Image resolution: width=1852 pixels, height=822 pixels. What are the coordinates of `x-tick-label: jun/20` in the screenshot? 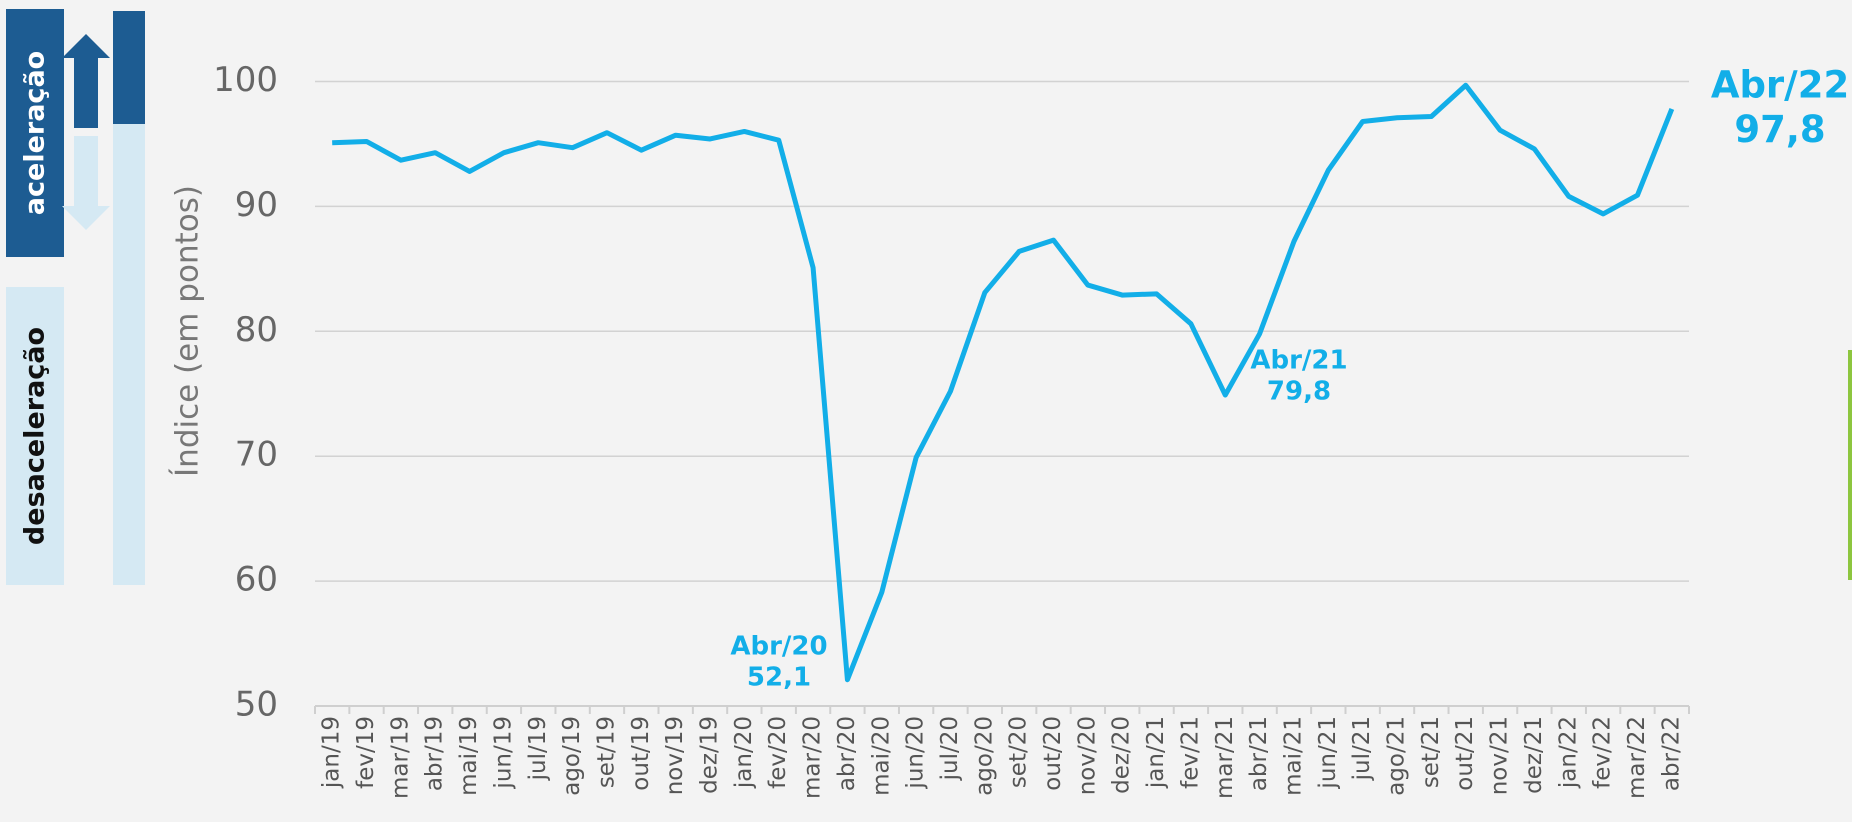 It's located at (916, 753).